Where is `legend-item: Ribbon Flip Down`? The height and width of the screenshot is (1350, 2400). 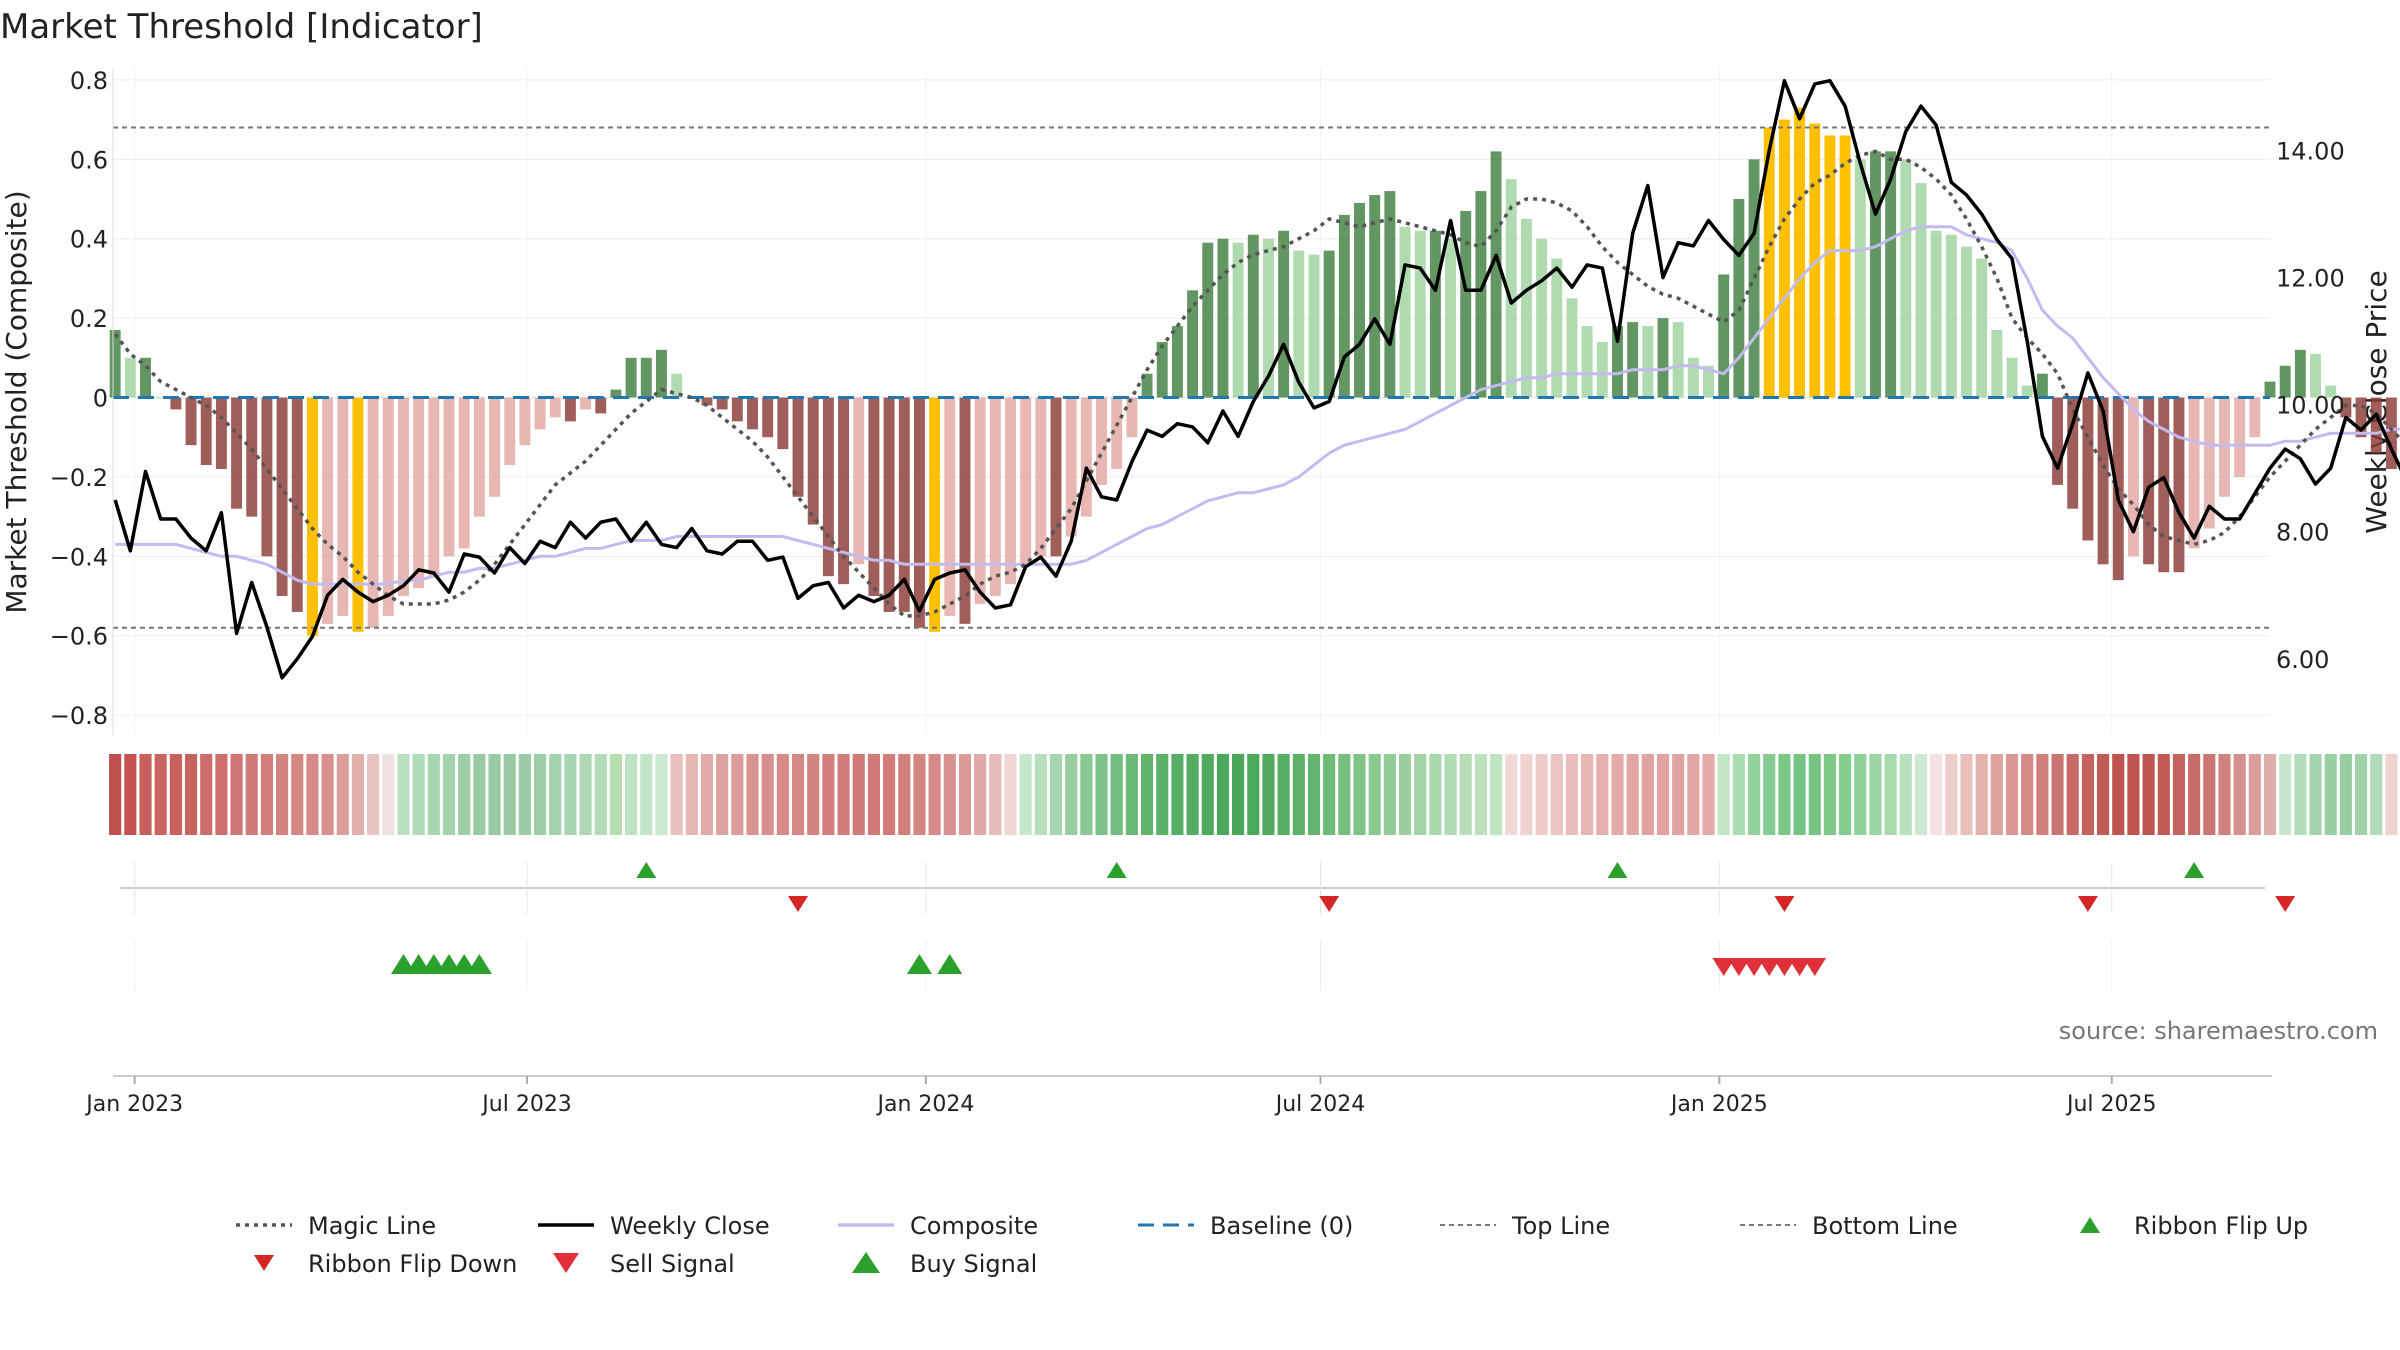 legend-item: Ribbon Flip Down is located at coordinates (385, 1264).